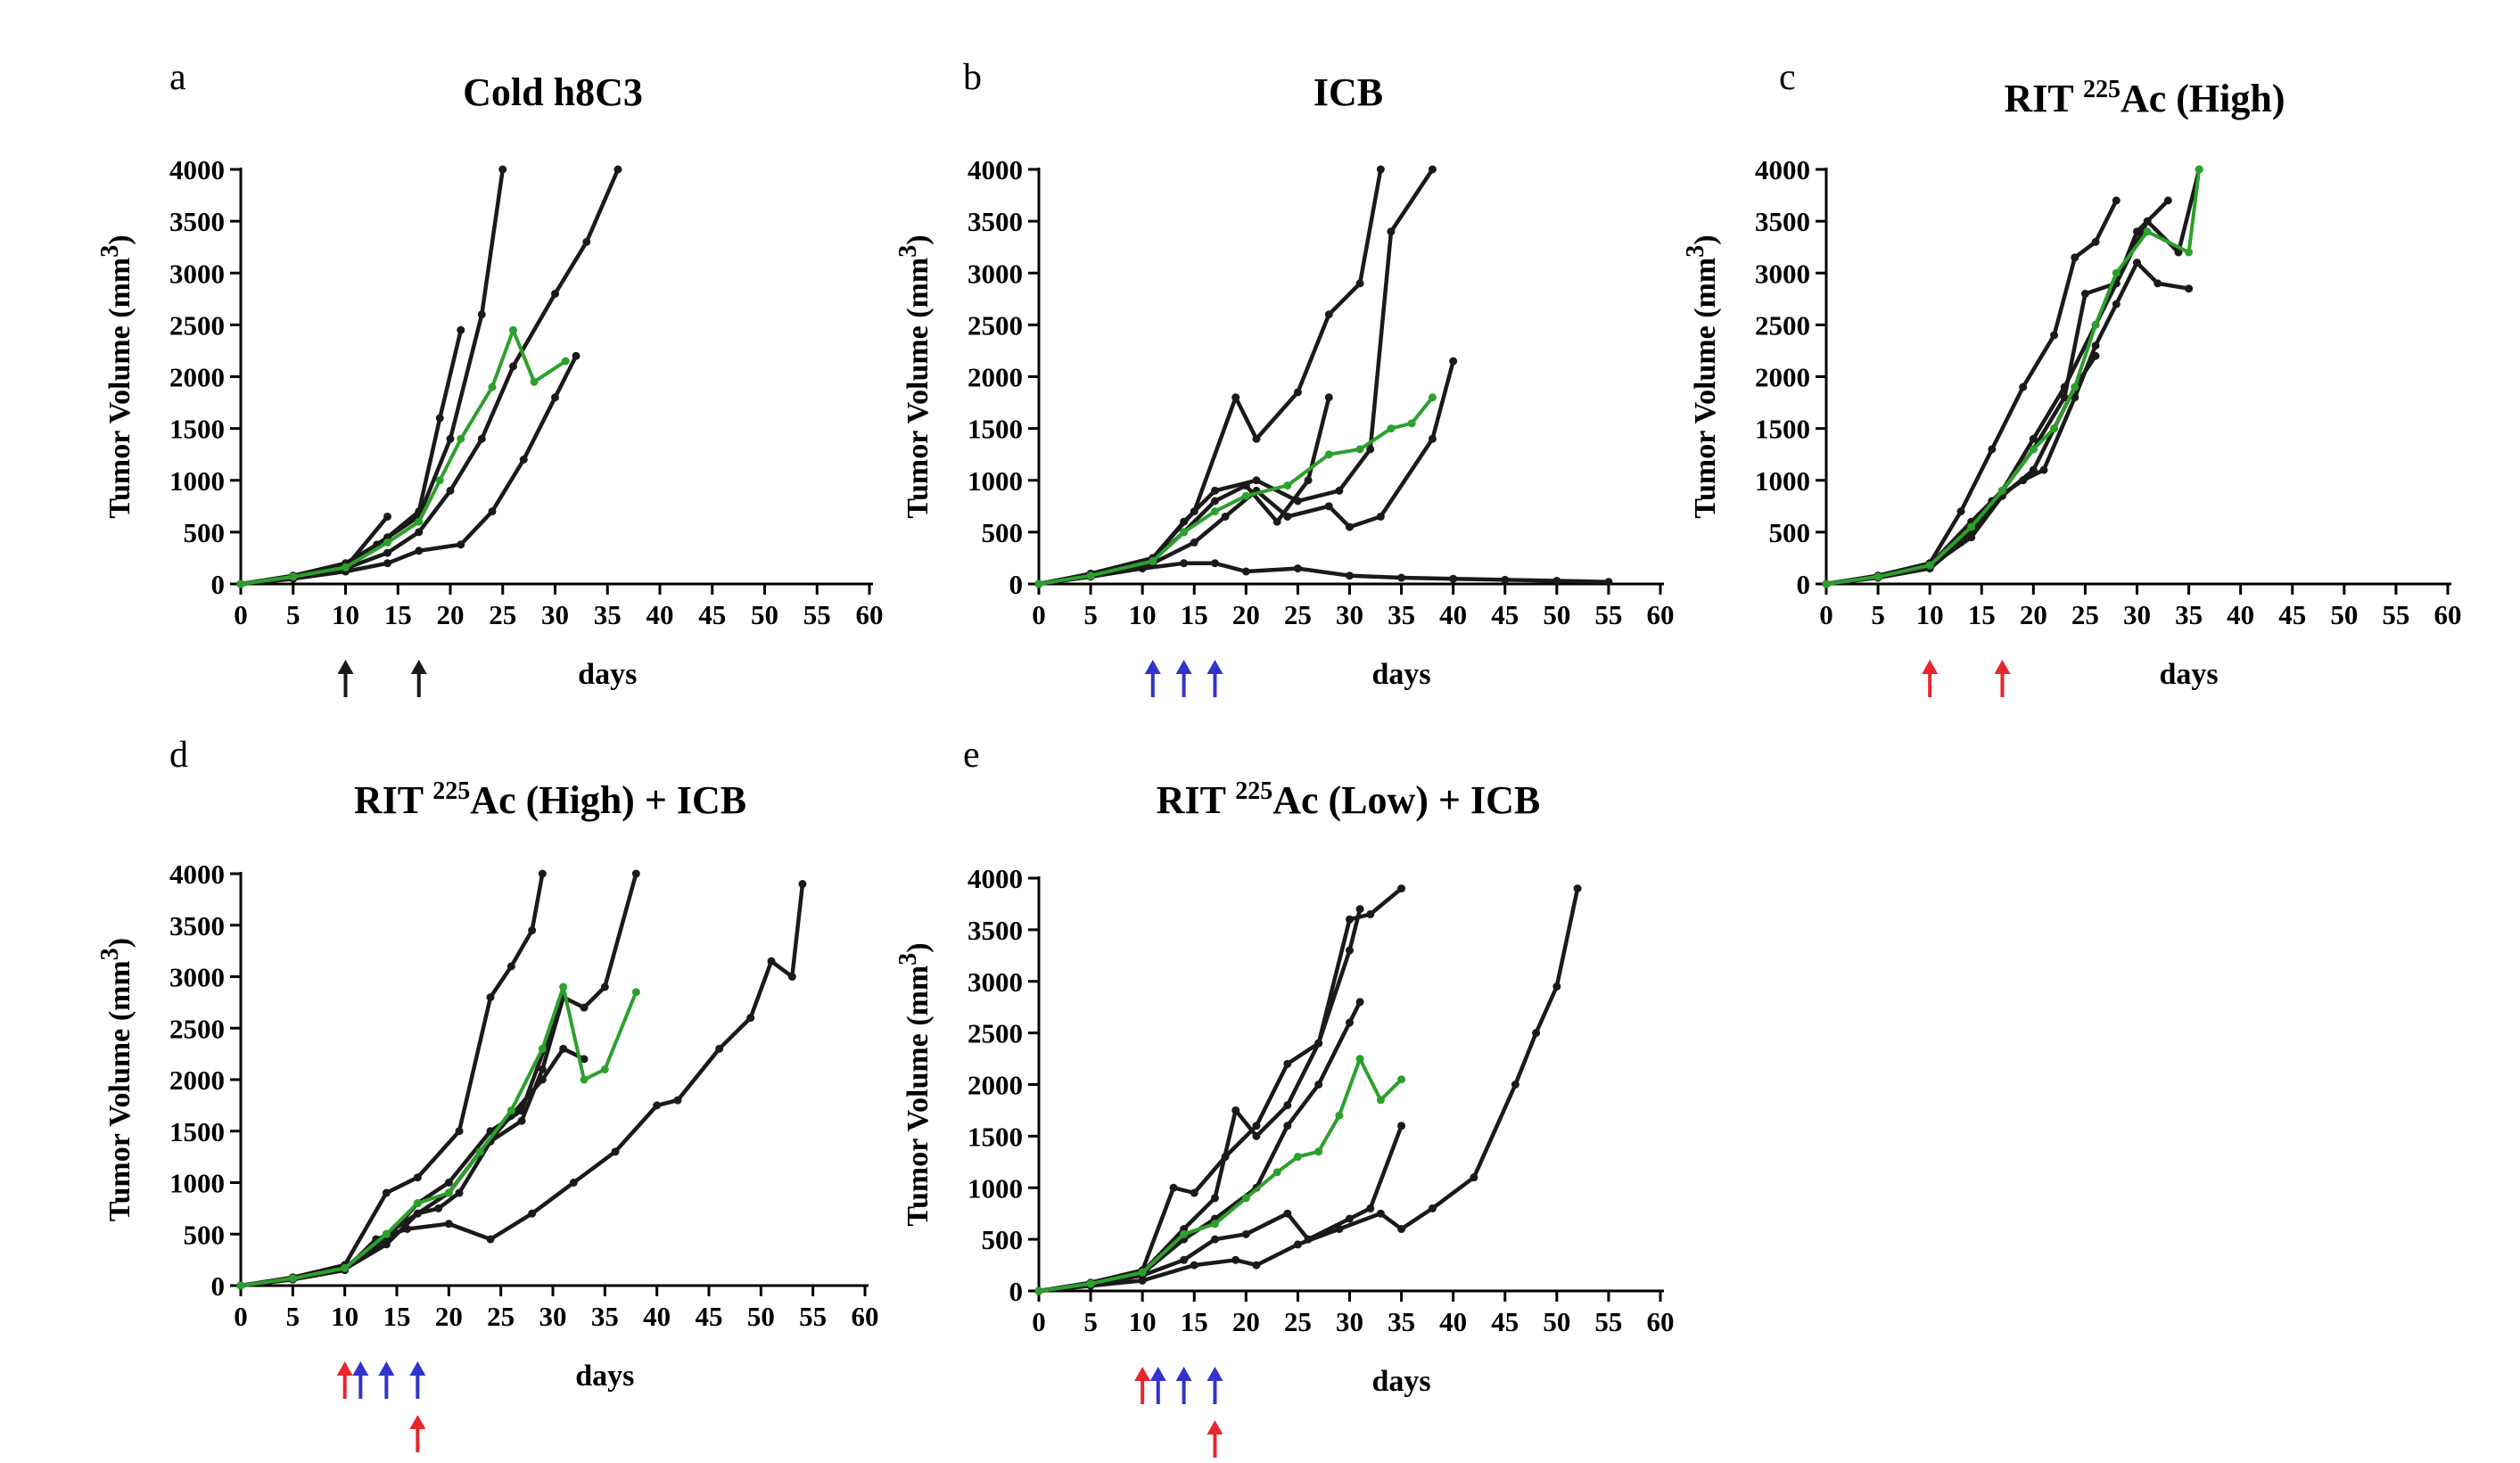 This screenshot has height=1463, width=2520. I want to click on title-main: RIT, so click(393, 800).